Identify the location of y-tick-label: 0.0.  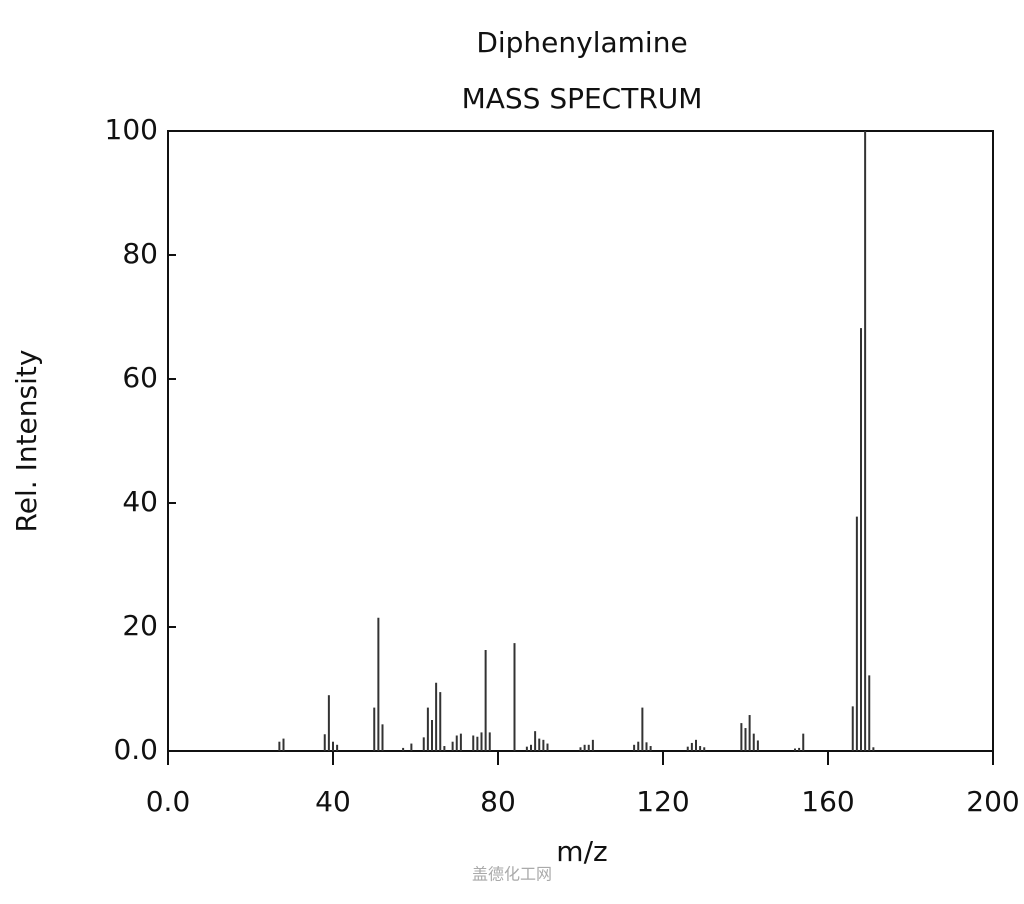
(135, 749).